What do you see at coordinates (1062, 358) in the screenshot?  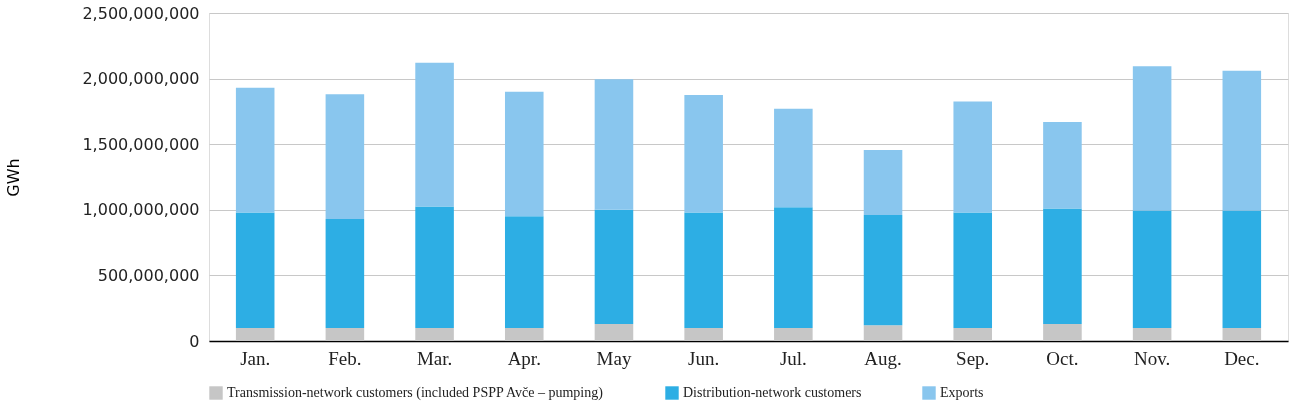 I see `x-tick-label: Oct.` at bounding box center [1062, 358].